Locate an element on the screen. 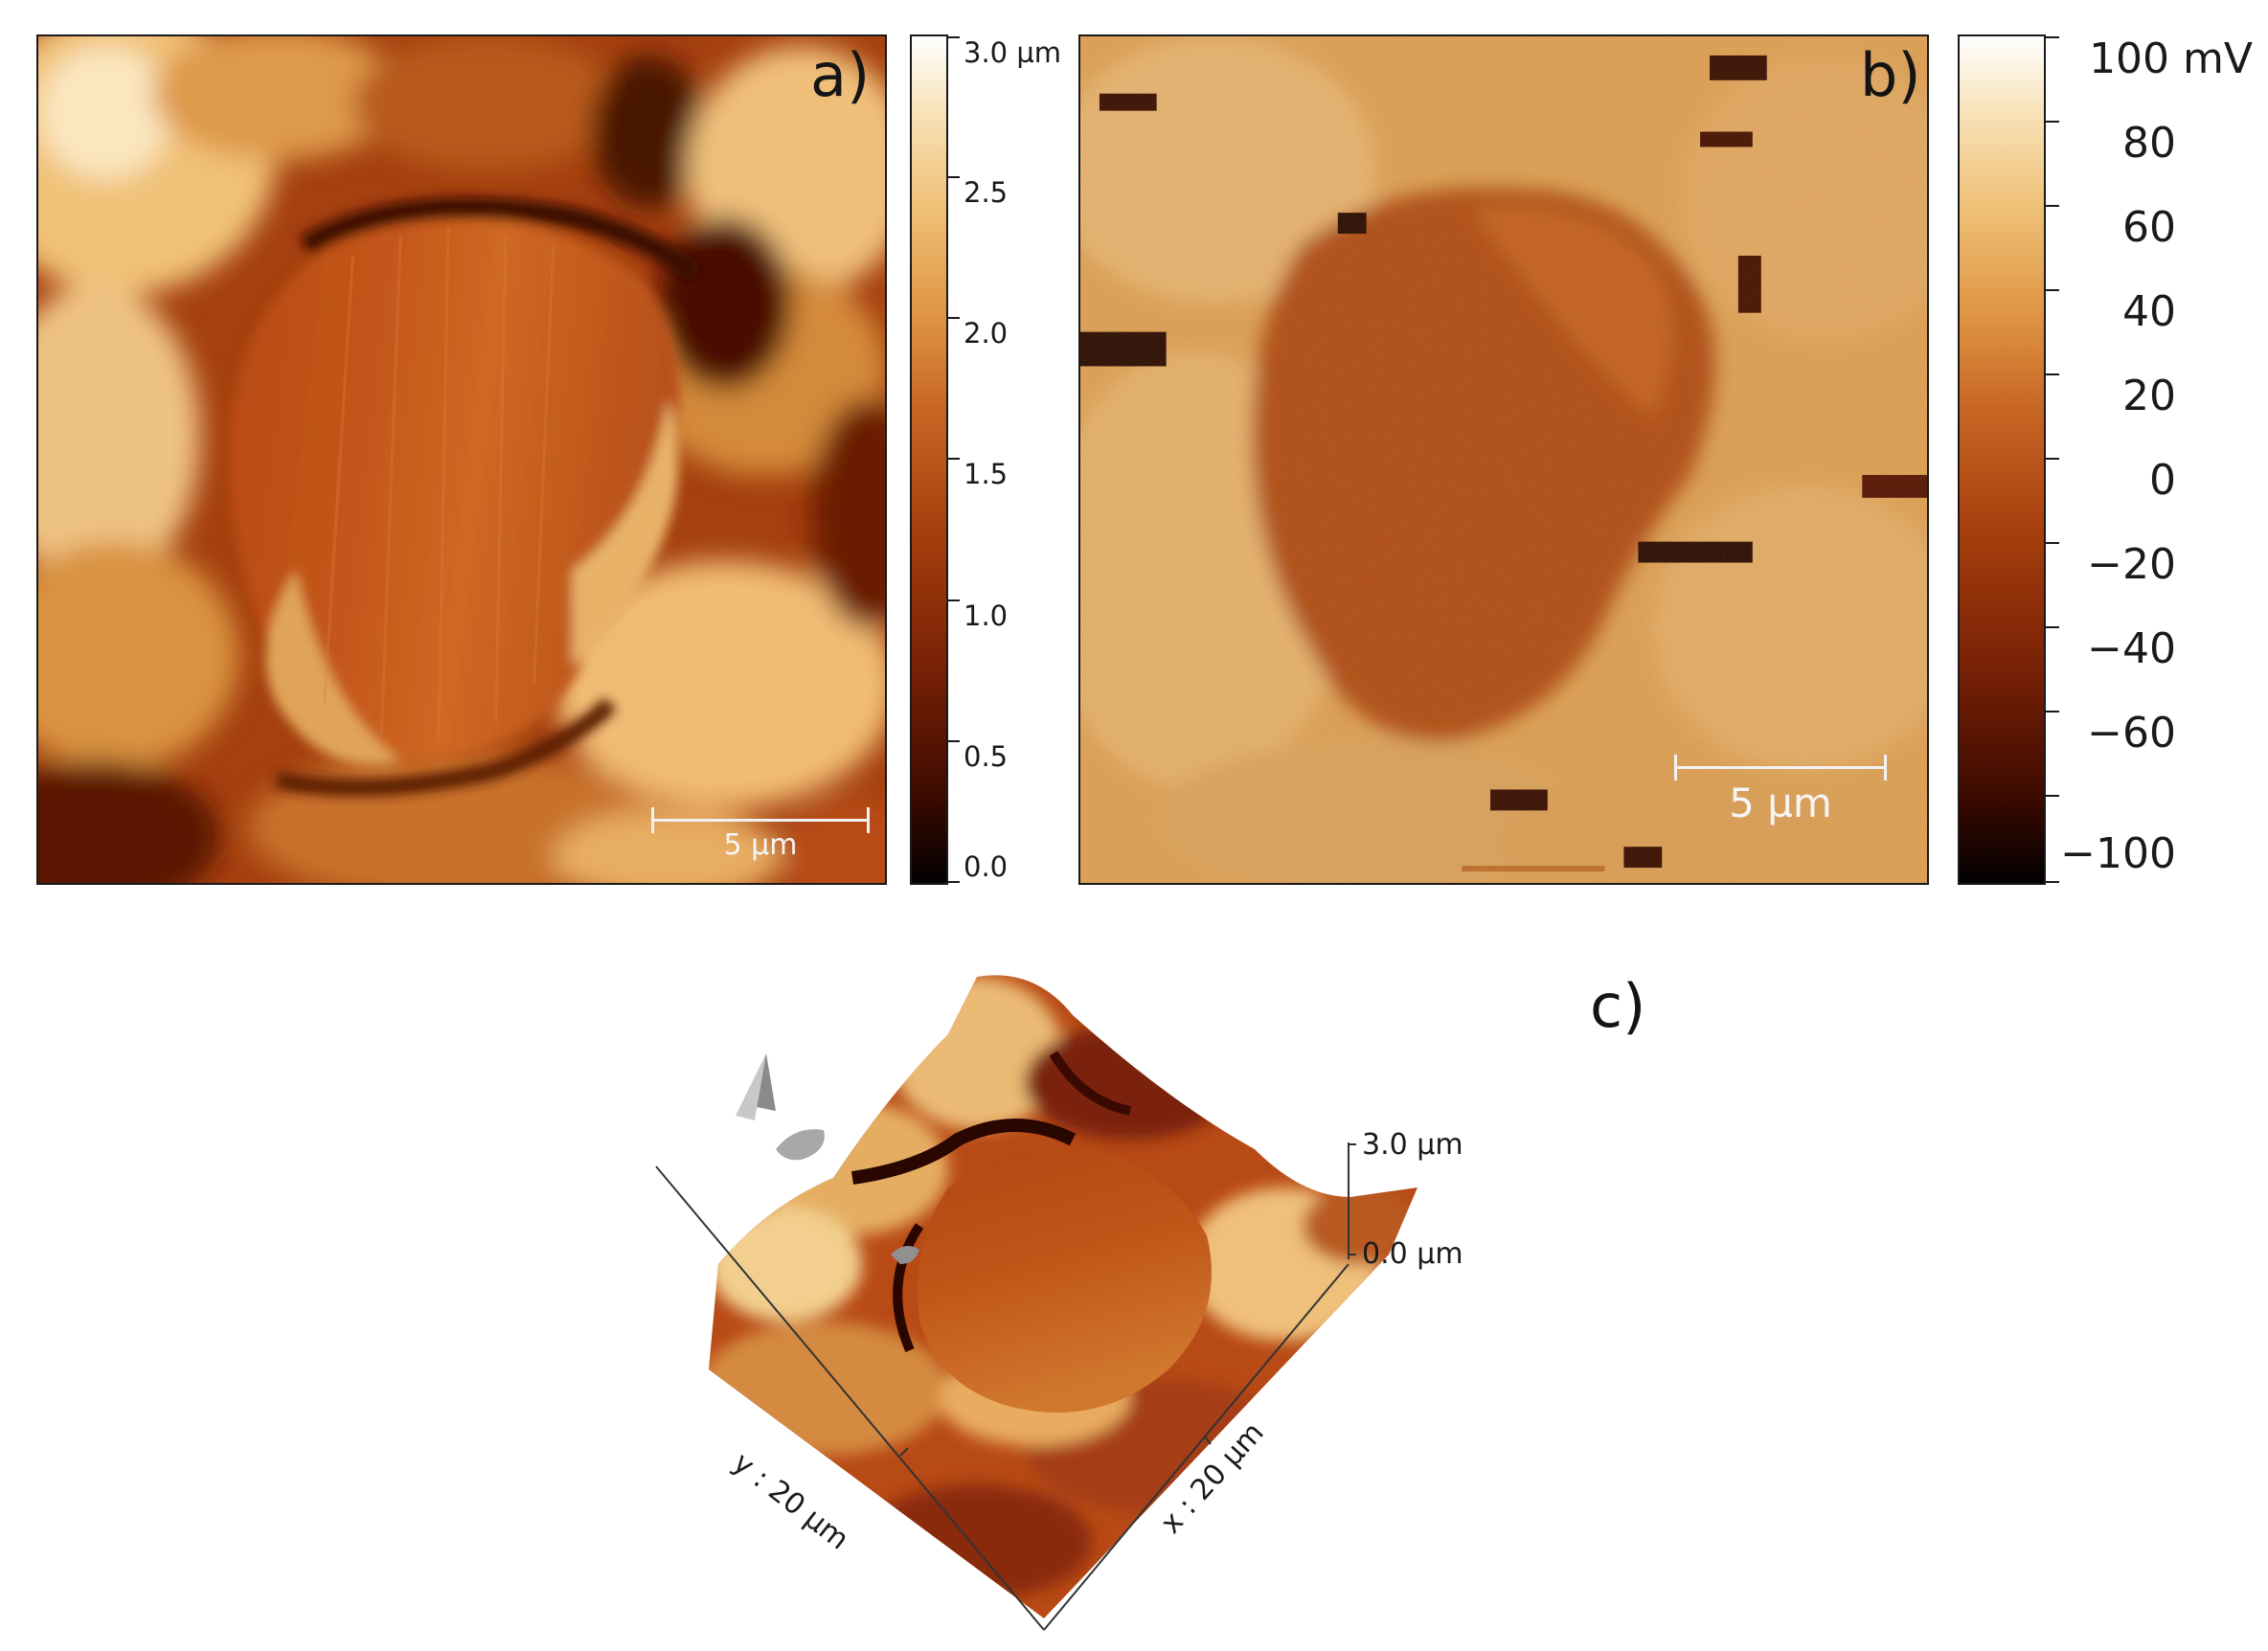  potential-tick-label: −20 is located at coordinates (2131, 564).